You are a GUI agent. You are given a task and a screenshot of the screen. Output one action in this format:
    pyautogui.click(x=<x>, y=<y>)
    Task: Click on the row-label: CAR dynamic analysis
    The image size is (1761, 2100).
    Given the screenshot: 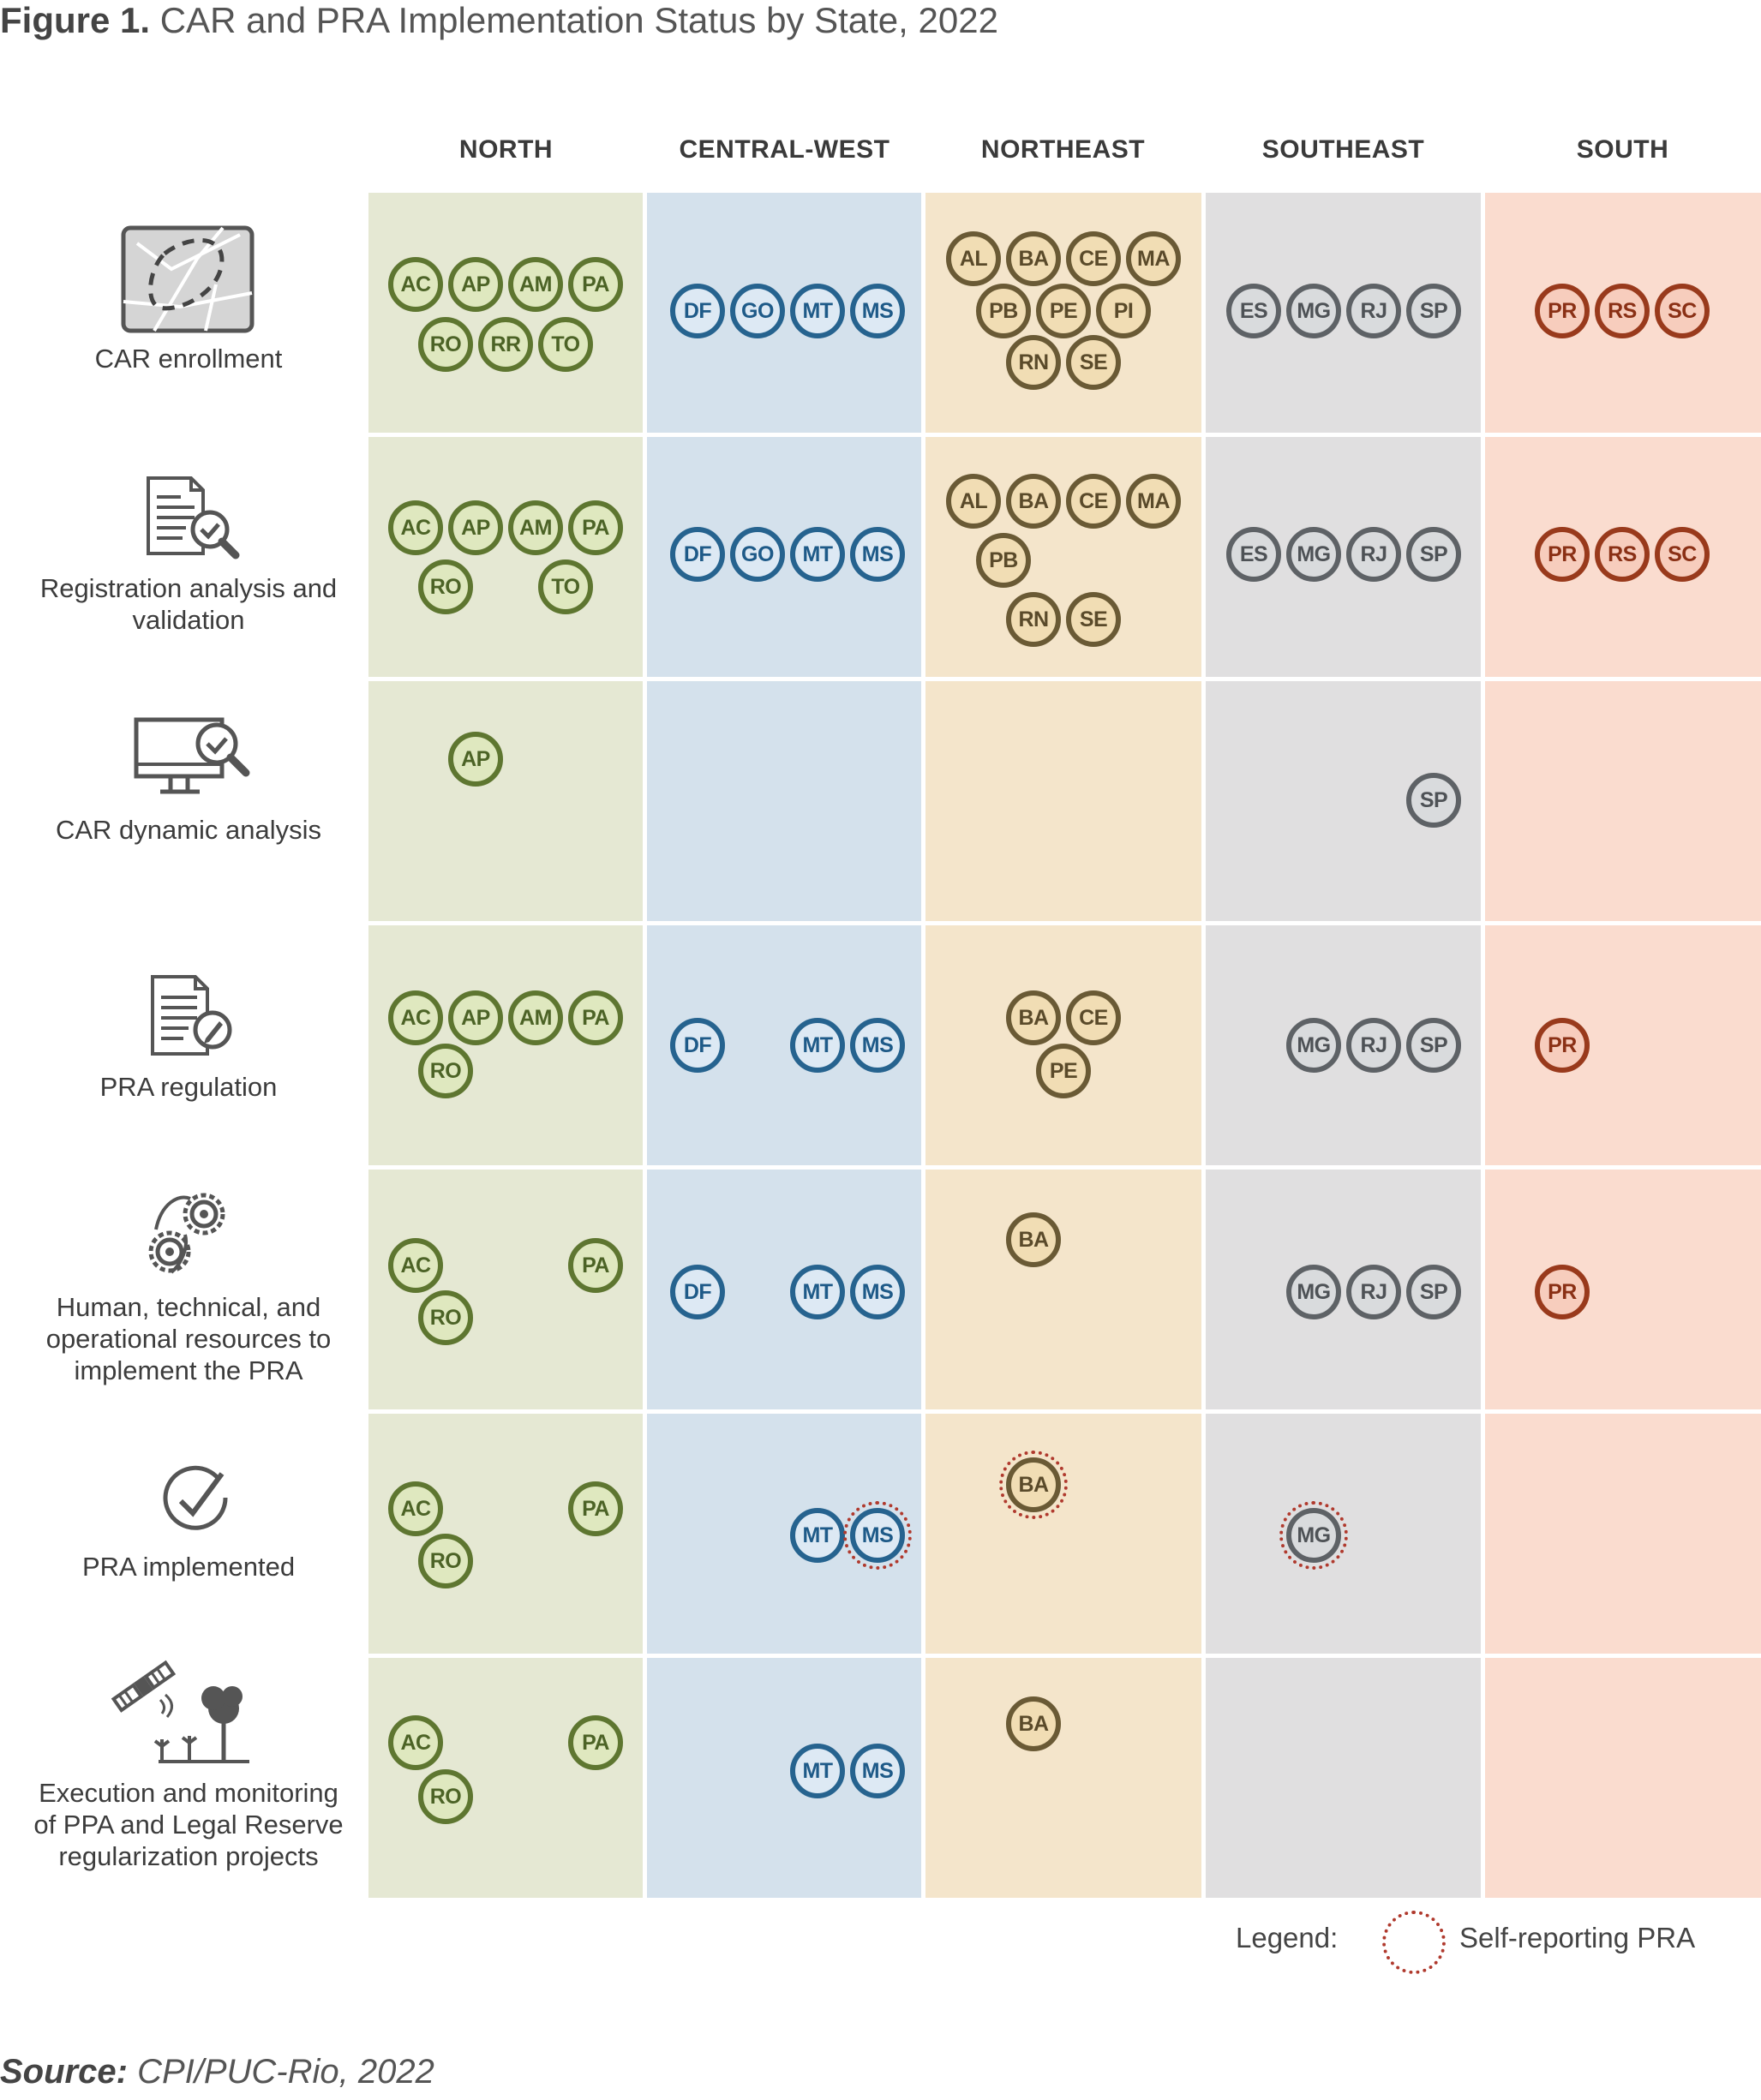 What is the action you would take?
    pyautogui.click(x=188, y=830)
    